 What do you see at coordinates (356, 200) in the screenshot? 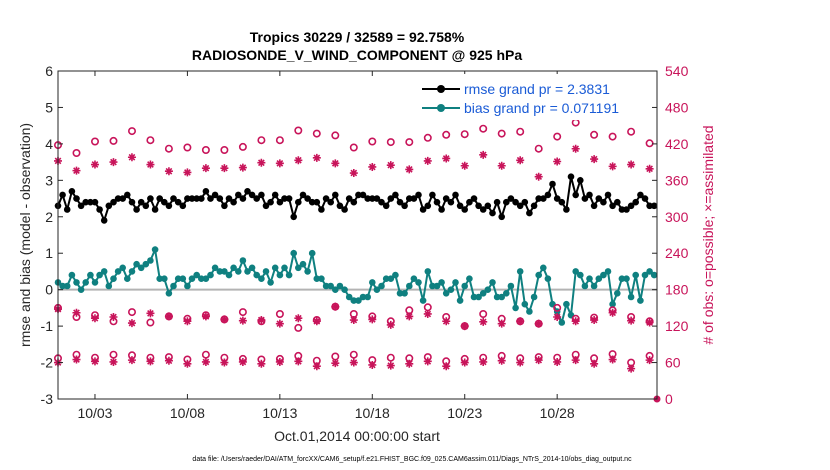
I see `series-line` at bounding box center [356, 200].